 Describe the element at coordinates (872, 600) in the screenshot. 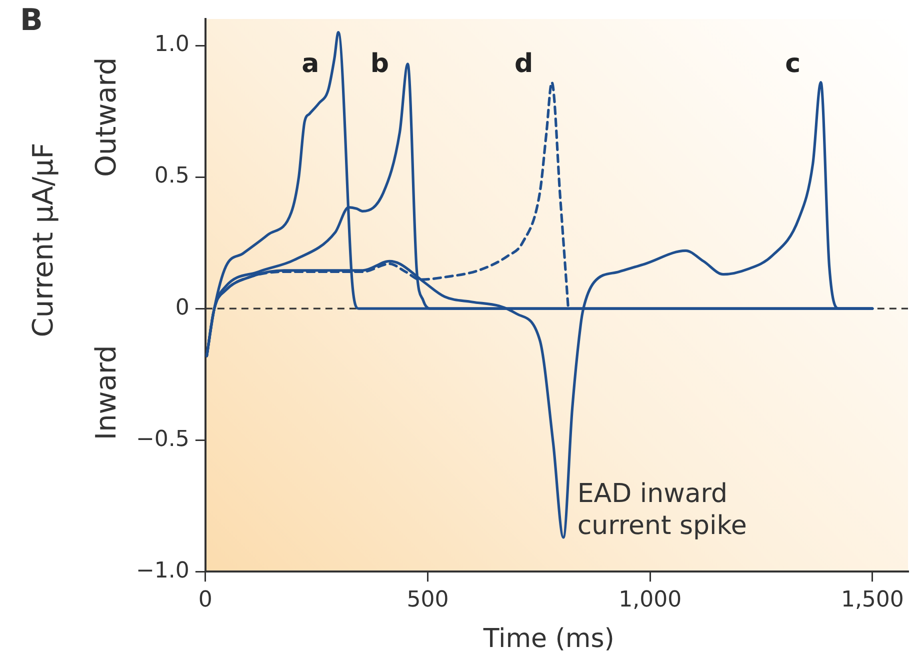

I see `x-tick-label: 1,500` at that location.